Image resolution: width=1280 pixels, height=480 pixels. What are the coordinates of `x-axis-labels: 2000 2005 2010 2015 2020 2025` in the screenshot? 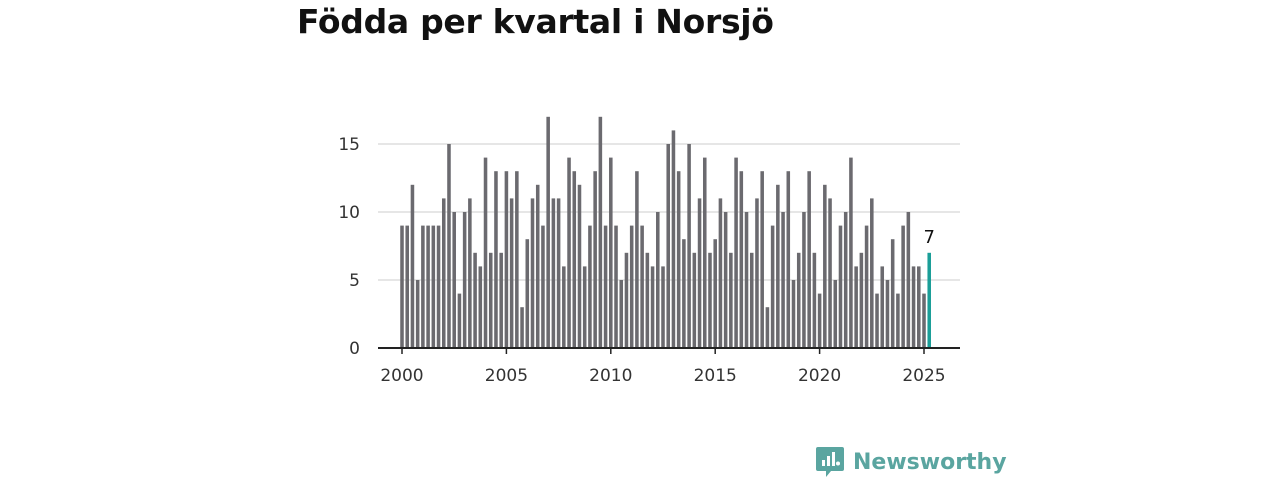 It's located at (662, 376).